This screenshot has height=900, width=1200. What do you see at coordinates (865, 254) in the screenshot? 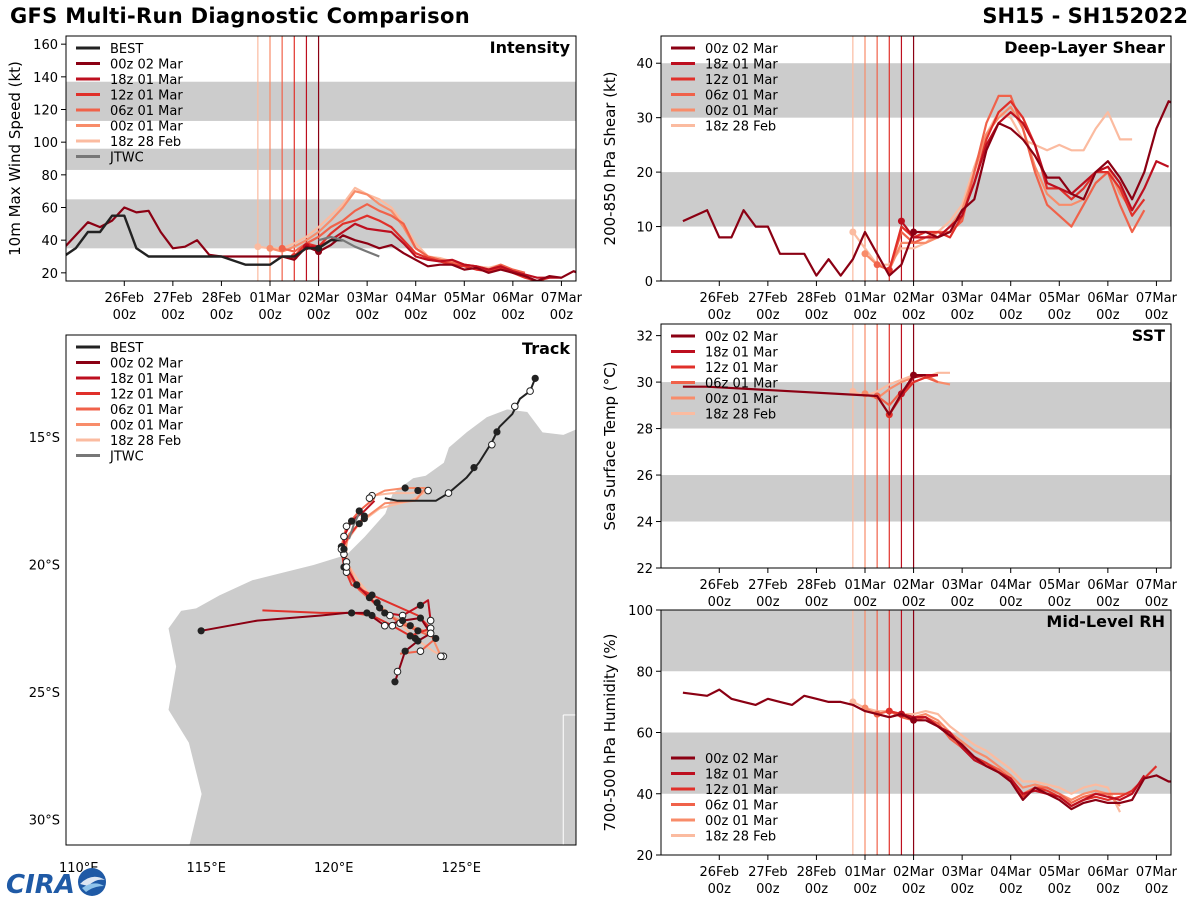
I see `shear-series-marker` at bounding box center [865, 254].